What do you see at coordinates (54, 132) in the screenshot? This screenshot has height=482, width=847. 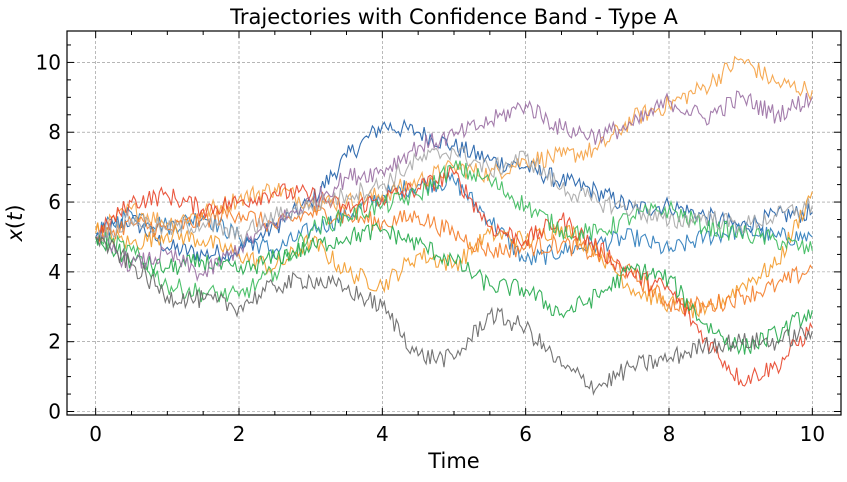 I see `y-tick-label: 8` at bounding box center [54, 132].